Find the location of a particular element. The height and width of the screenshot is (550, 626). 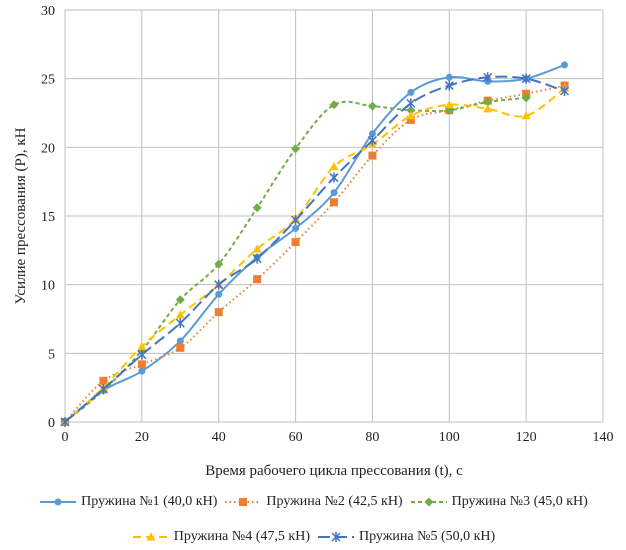

legend-label: Пружина №4 (47,5 кН) is located at coordinates (241, 536).